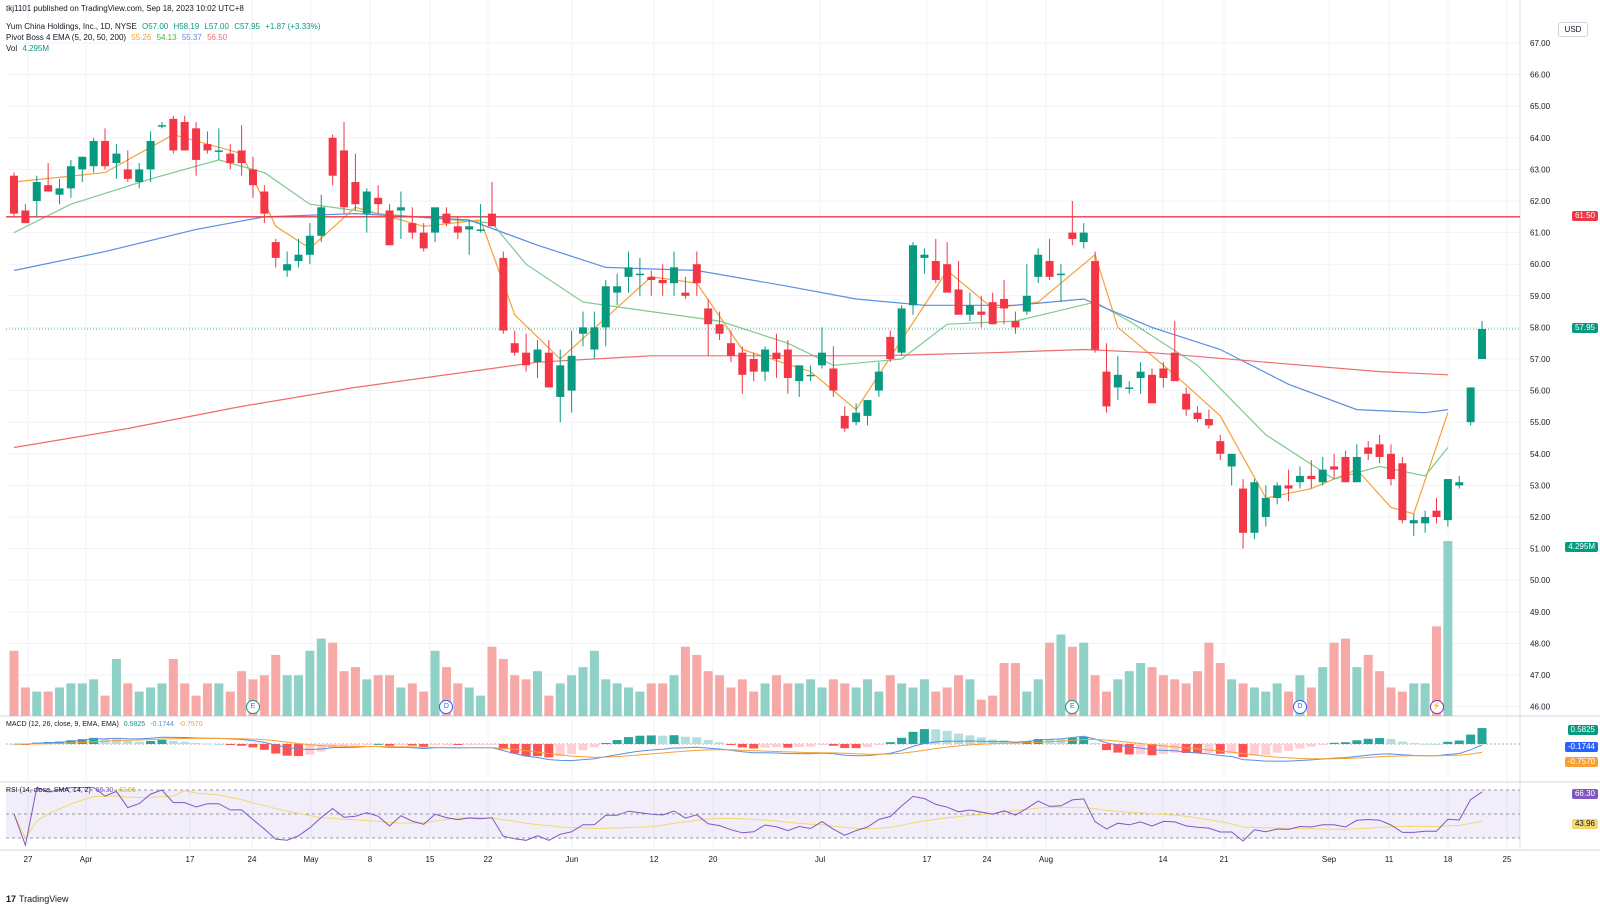  Describe the element at coordinates (66, 37) in the screenshot. I see `ema-legend-label: Pivot Boss 4 EMA (5, 20, 50, 200)` at that location.